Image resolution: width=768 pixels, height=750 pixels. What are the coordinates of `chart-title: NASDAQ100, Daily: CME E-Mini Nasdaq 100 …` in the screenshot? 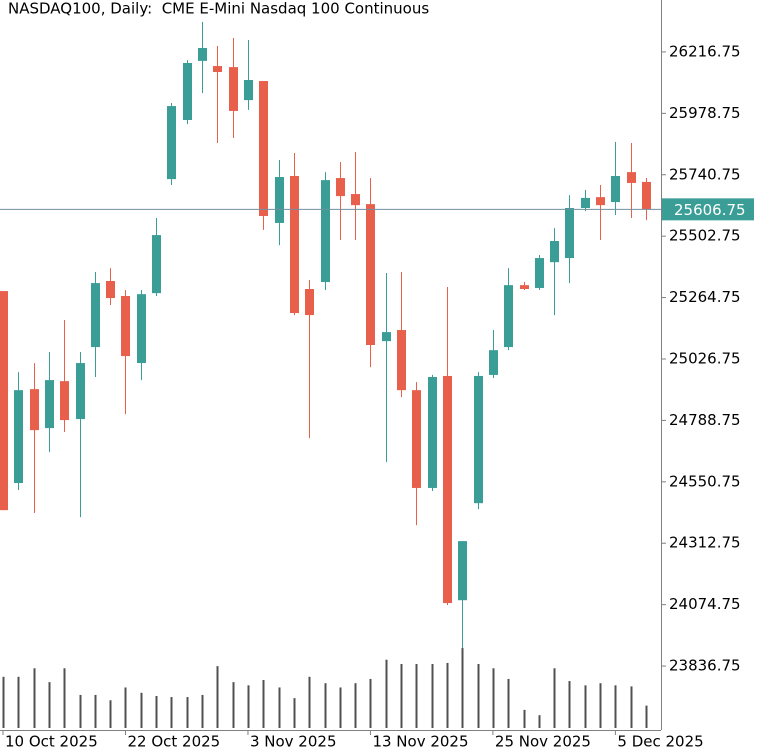 It's located at (218, 9).